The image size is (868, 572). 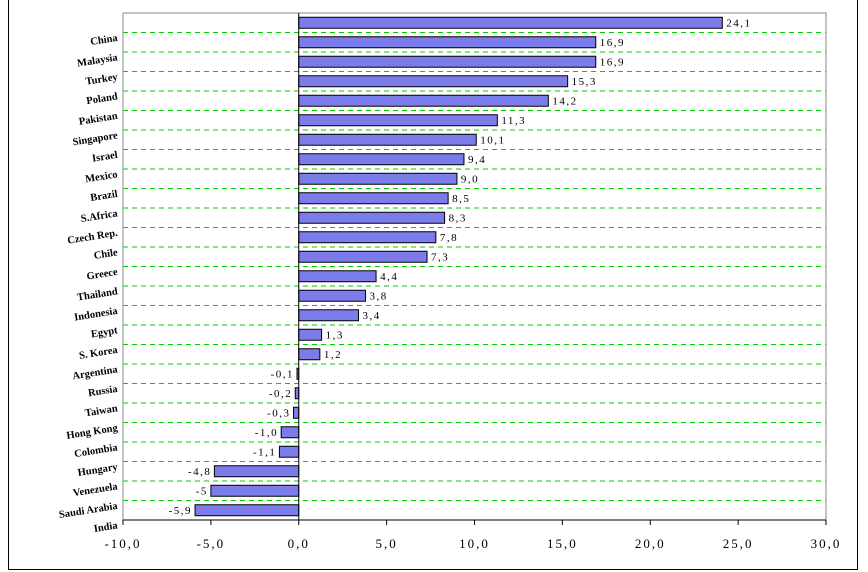 What do you see at coordinates (474, 543) in the screenshot?
I see `x-tick-label: 10,0` at bounding box center [474, 543].